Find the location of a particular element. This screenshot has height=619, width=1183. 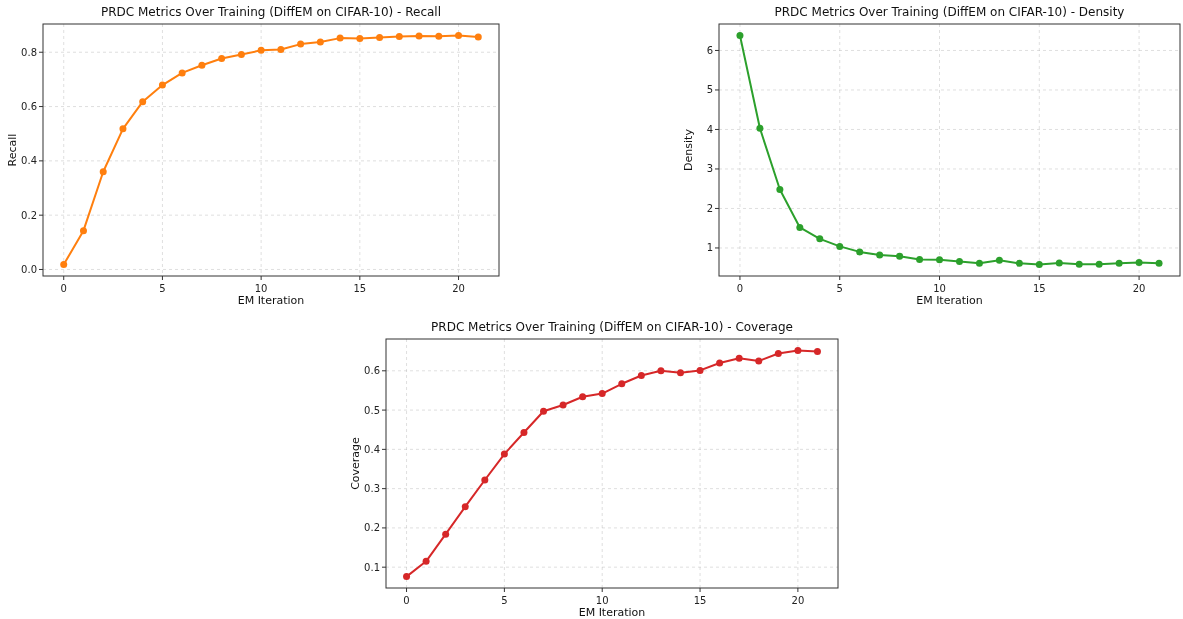

chart-title: PRDC Metrics Over Training (DiffEM on CIFAR-10) - Coverage is located at coordinates (612, 327).